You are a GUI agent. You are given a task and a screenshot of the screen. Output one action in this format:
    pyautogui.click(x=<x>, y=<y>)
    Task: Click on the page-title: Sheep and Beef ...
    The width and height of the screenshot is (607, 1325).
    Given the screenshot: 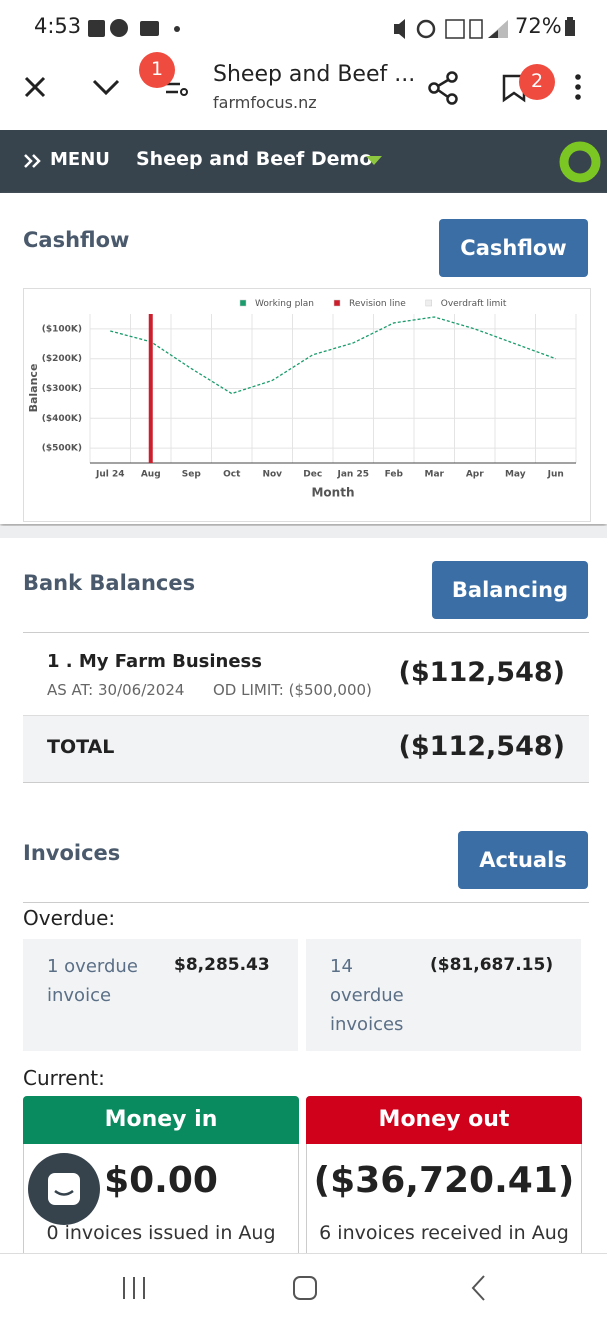 What is the action you would take?
    pyautogui.click(x=314, y=74)
    